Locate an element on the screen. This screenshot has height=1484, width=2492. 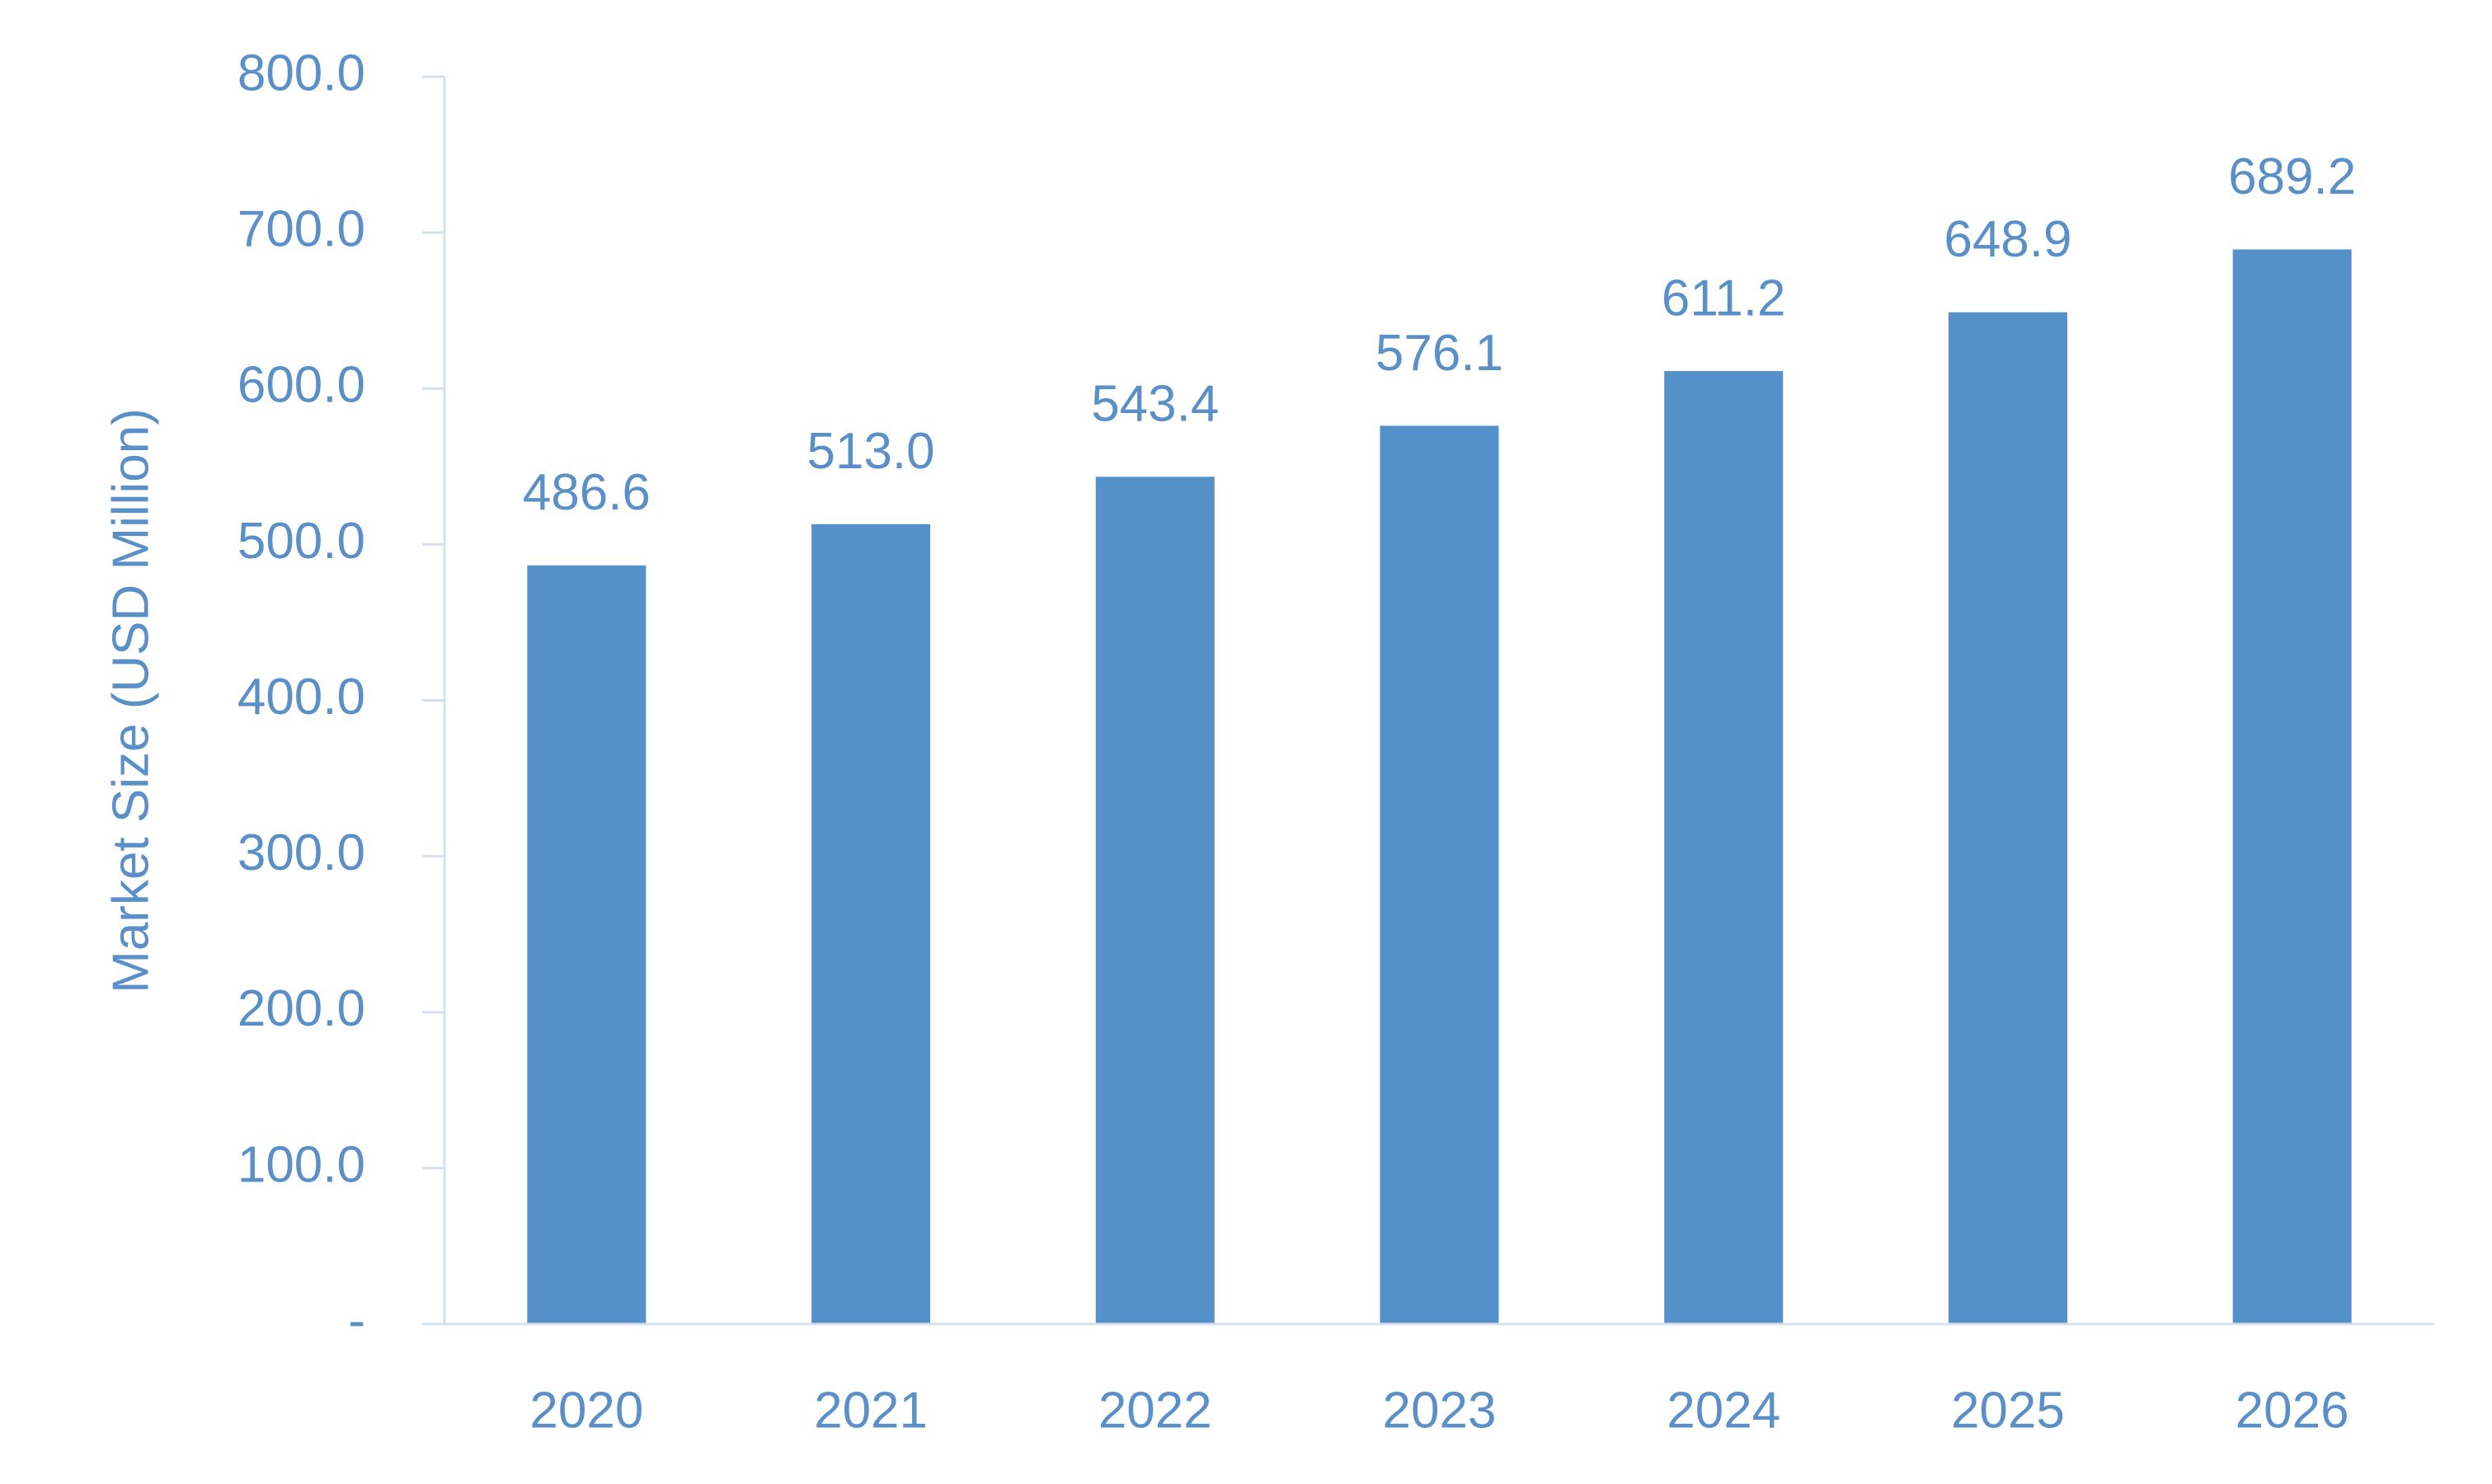
x-tick-label: 2025 is located at coordinates (2008, 1410).